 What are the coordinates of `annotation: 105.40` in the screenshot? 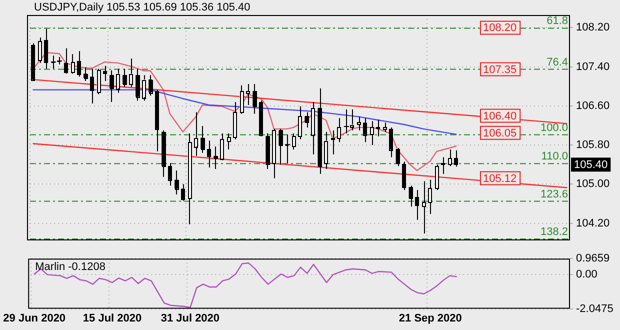 It's located at (591, 165).